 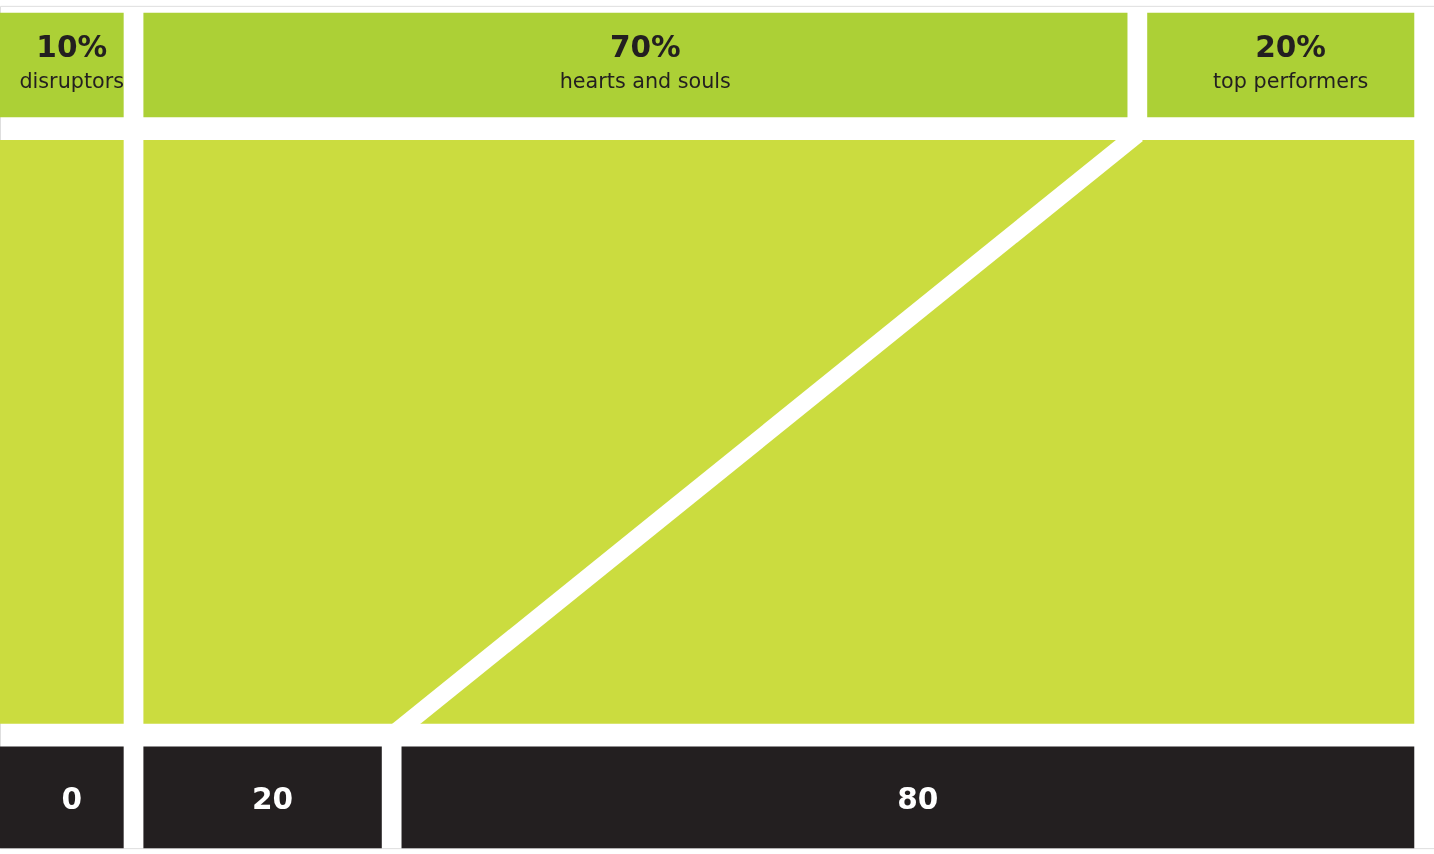 I want to click on category-label: hearts and souls, so click(x=645, y=80).